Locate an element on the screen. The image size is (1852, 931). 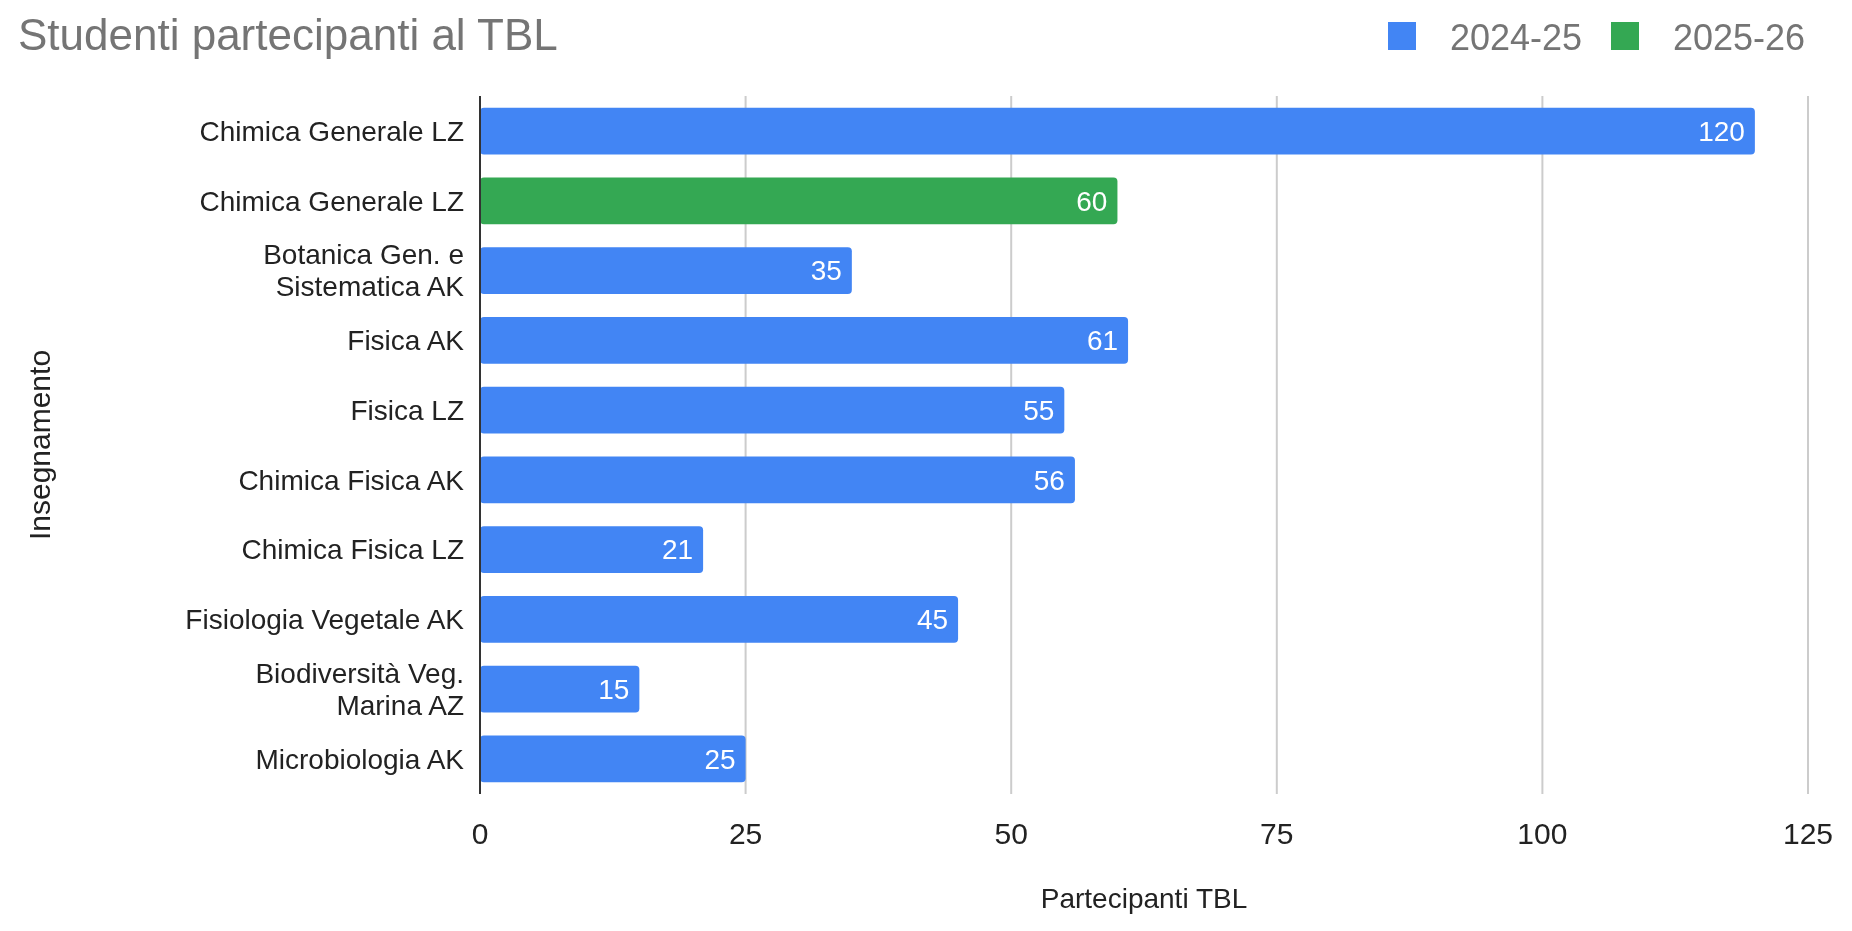
data-label: 120 is located at coordinates (1721, 132).